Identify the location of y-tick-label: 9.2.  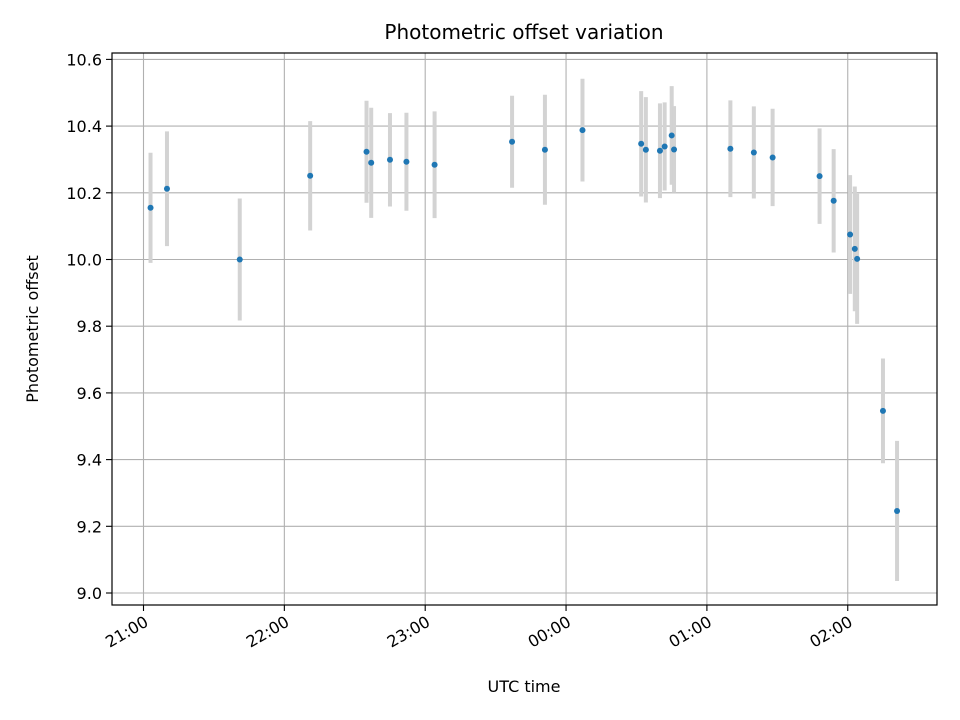
(89, 526).